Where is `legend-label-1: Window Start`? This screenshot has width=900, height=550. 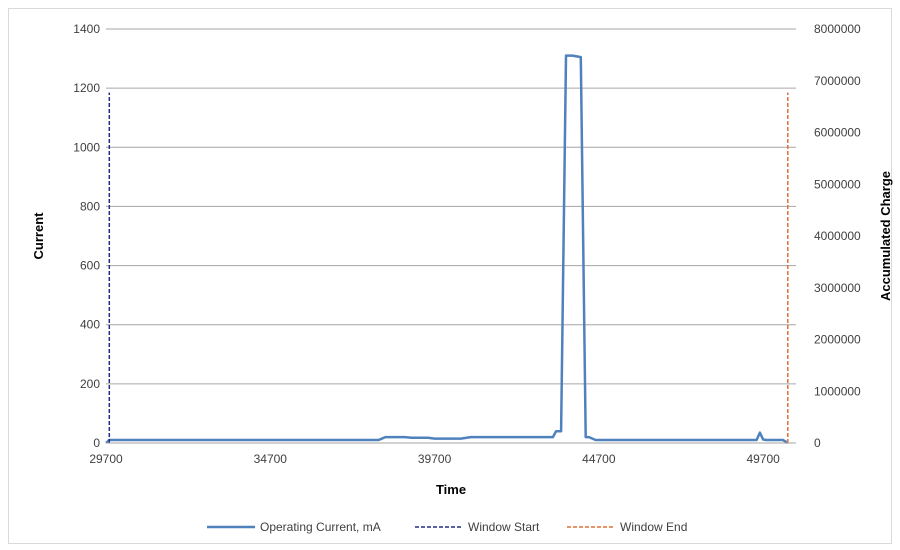 legend-label-1: Window Start is located at coordinates (504, 527).